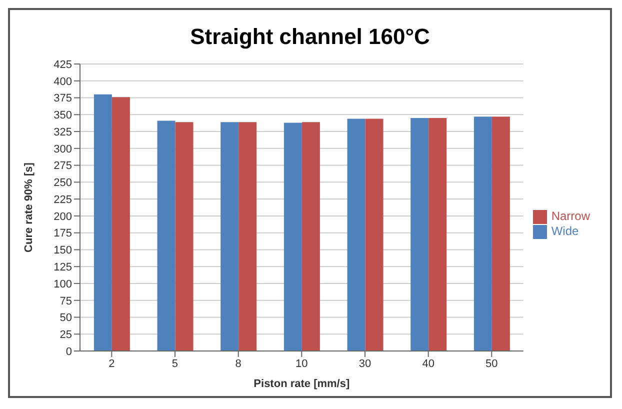 Image resolution: width=622 pixels, height=409 pixels. Describe the element at coordinates (63, 98) in the screenshot. I see `y-tick-label: 375` at that location.